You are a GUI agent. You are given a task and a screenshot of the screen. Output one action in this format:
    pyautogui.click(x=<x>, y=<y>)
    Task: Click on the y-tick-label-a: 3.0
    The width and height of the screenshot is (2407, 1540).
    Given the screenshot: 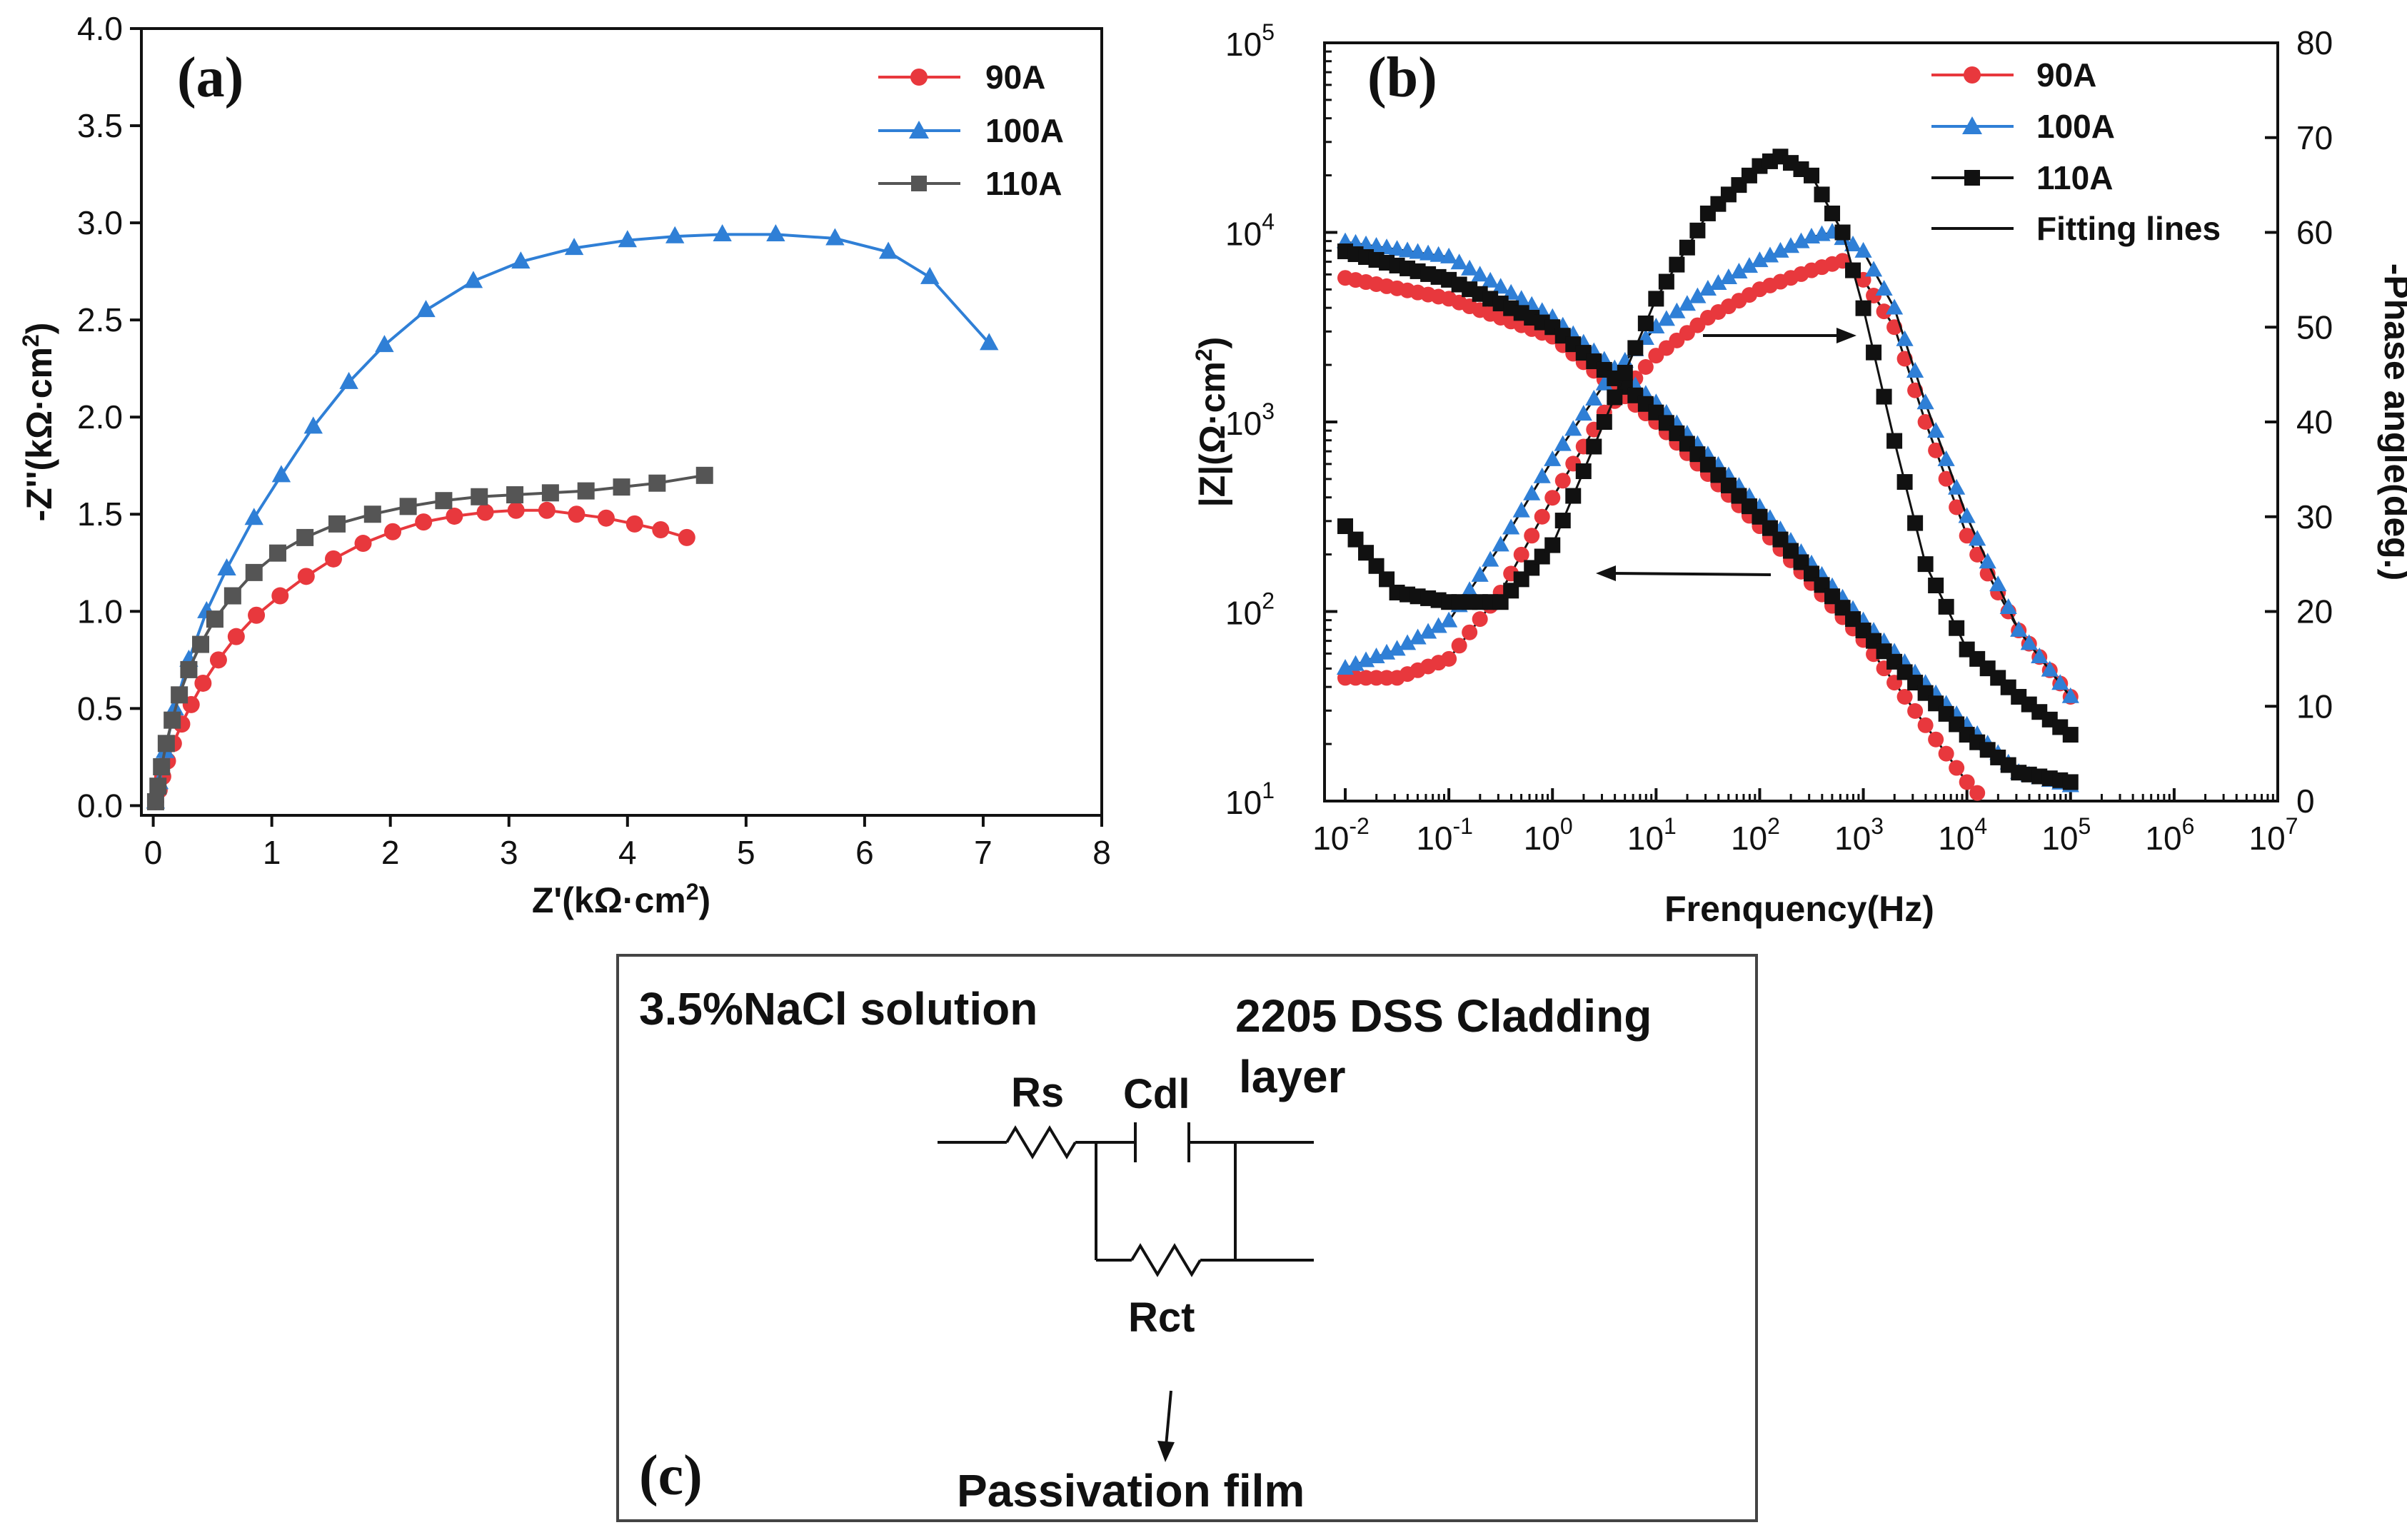 What is the action you would take?
    pyautogui.click(x=100, y=222)
    